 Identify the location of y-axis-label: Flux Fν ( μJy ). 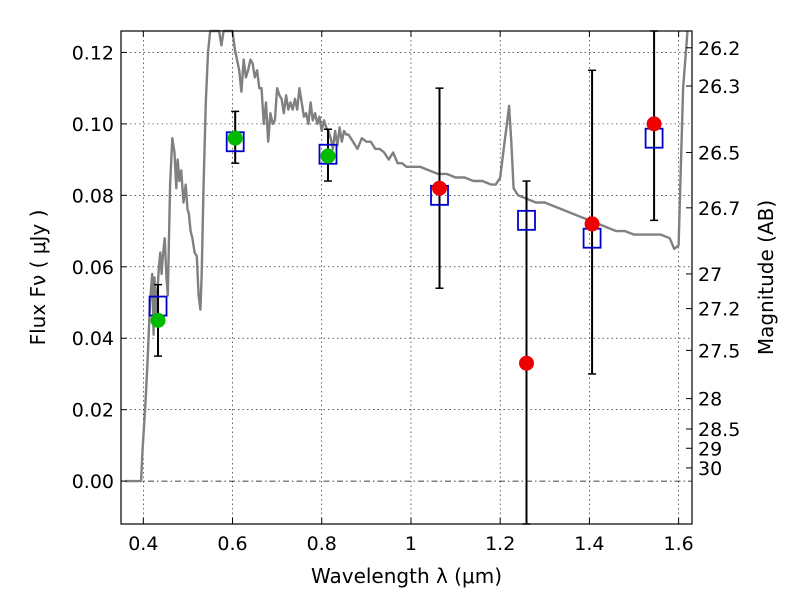
(38, 278).